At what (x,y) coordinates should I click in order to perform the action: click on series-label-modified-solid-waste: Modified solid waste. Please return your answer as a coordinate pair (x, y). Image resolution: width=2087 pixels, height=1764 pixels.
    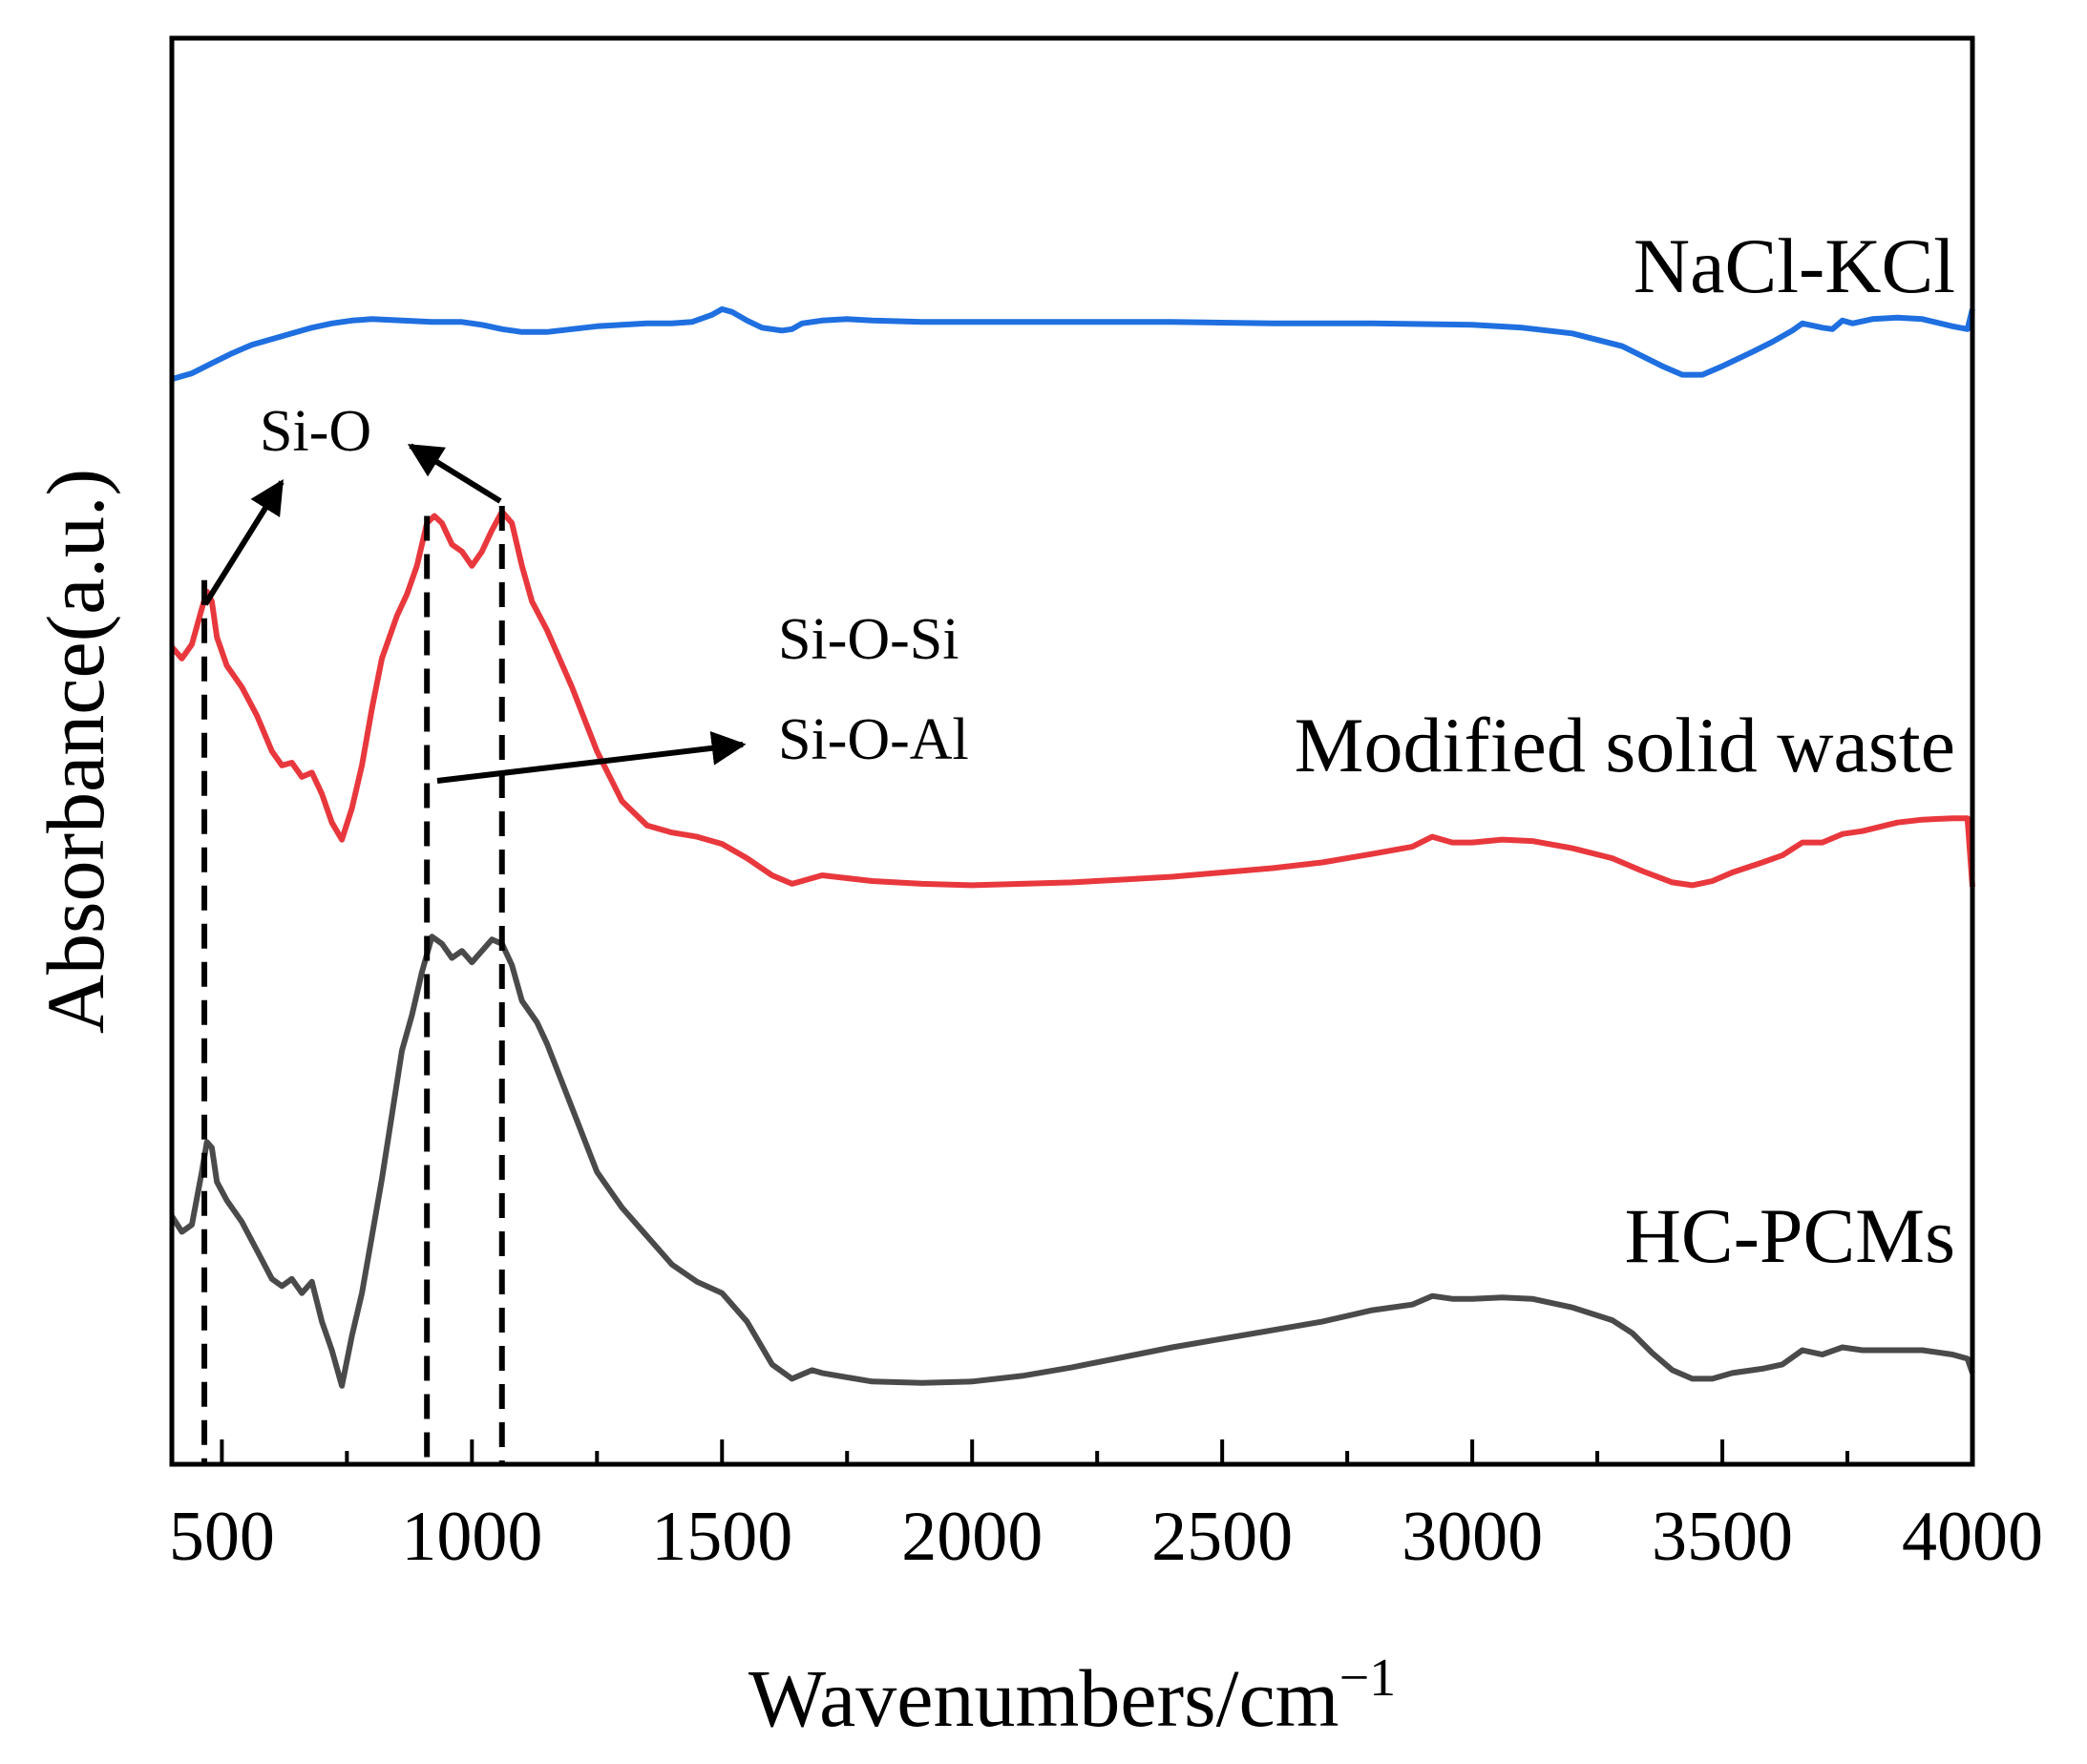
    Looking at the image, I should click on (1625, 745).